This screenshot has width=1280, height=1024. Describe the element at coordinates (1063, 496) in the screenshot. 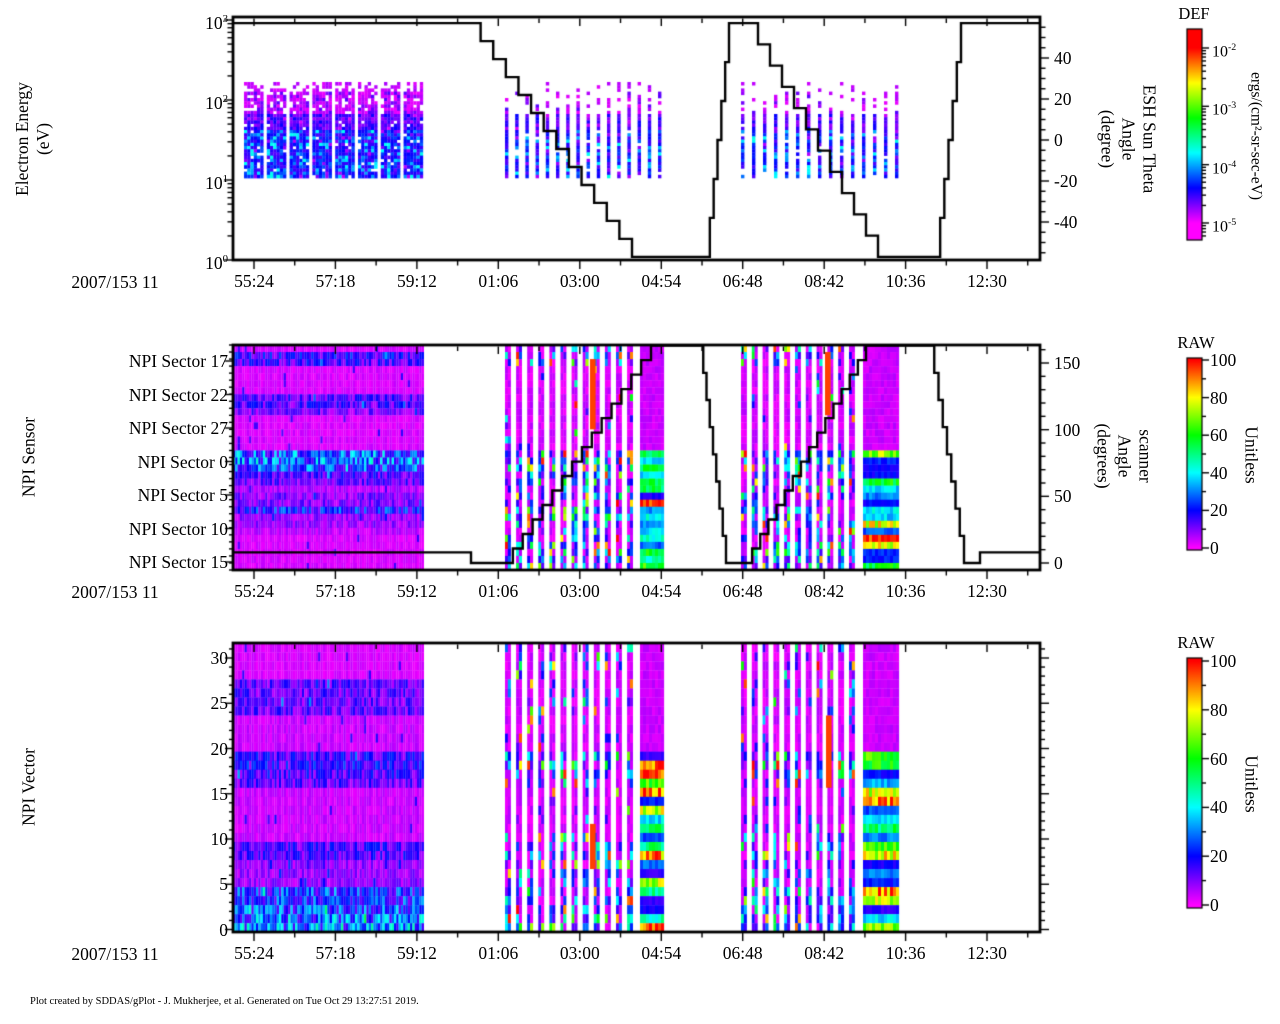

I see `right-tick-label-scanner: 50` at that location.